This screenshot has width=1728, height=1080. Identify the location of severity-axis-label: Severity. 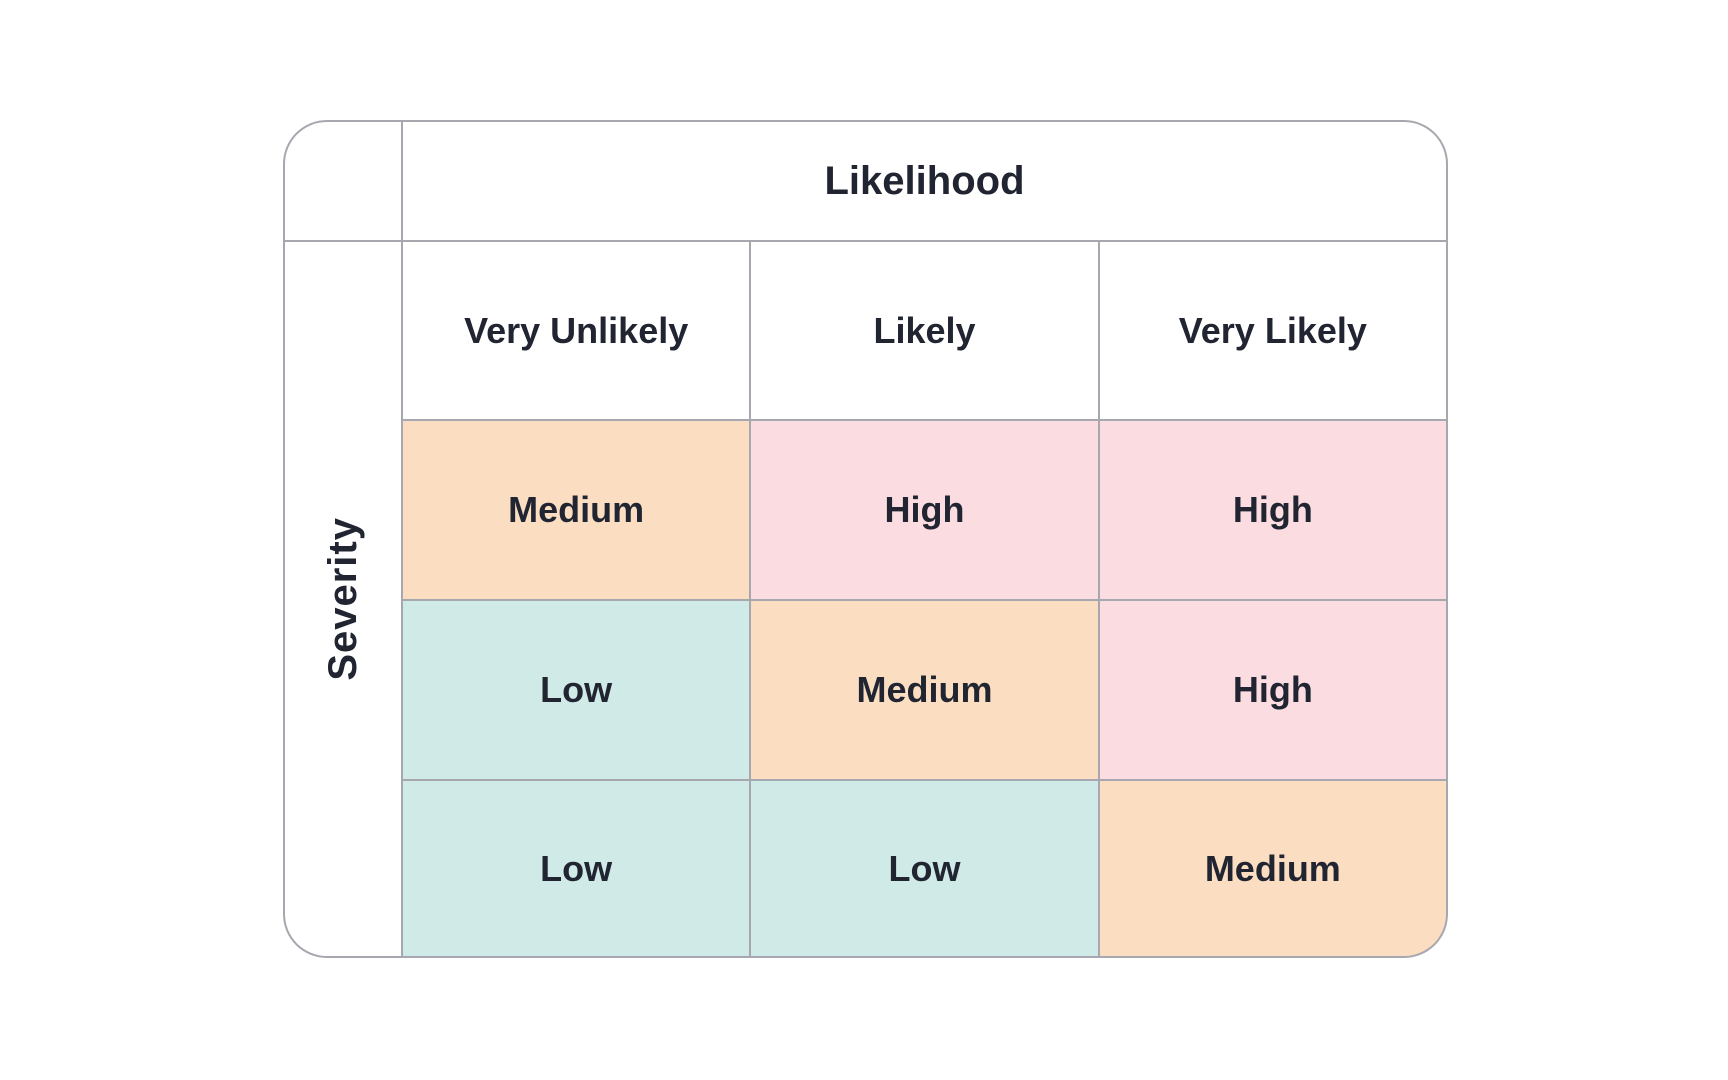
(342, 599).